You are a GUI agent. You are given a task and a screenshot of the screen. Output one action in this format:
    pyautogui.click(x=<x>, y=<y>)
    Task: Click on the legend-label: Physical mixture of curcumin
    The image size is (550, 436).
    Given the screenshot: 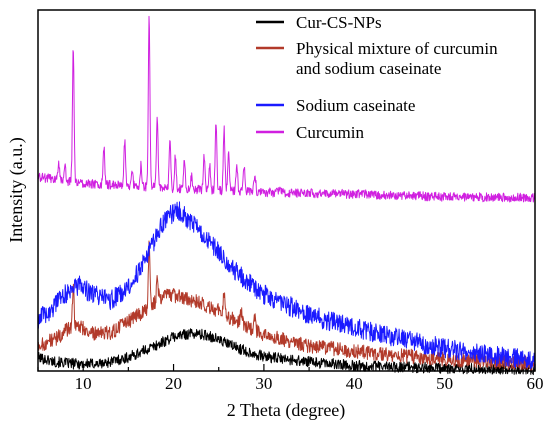 What is the action you would take?
    pyautogui.click(x=397, y=48)
    